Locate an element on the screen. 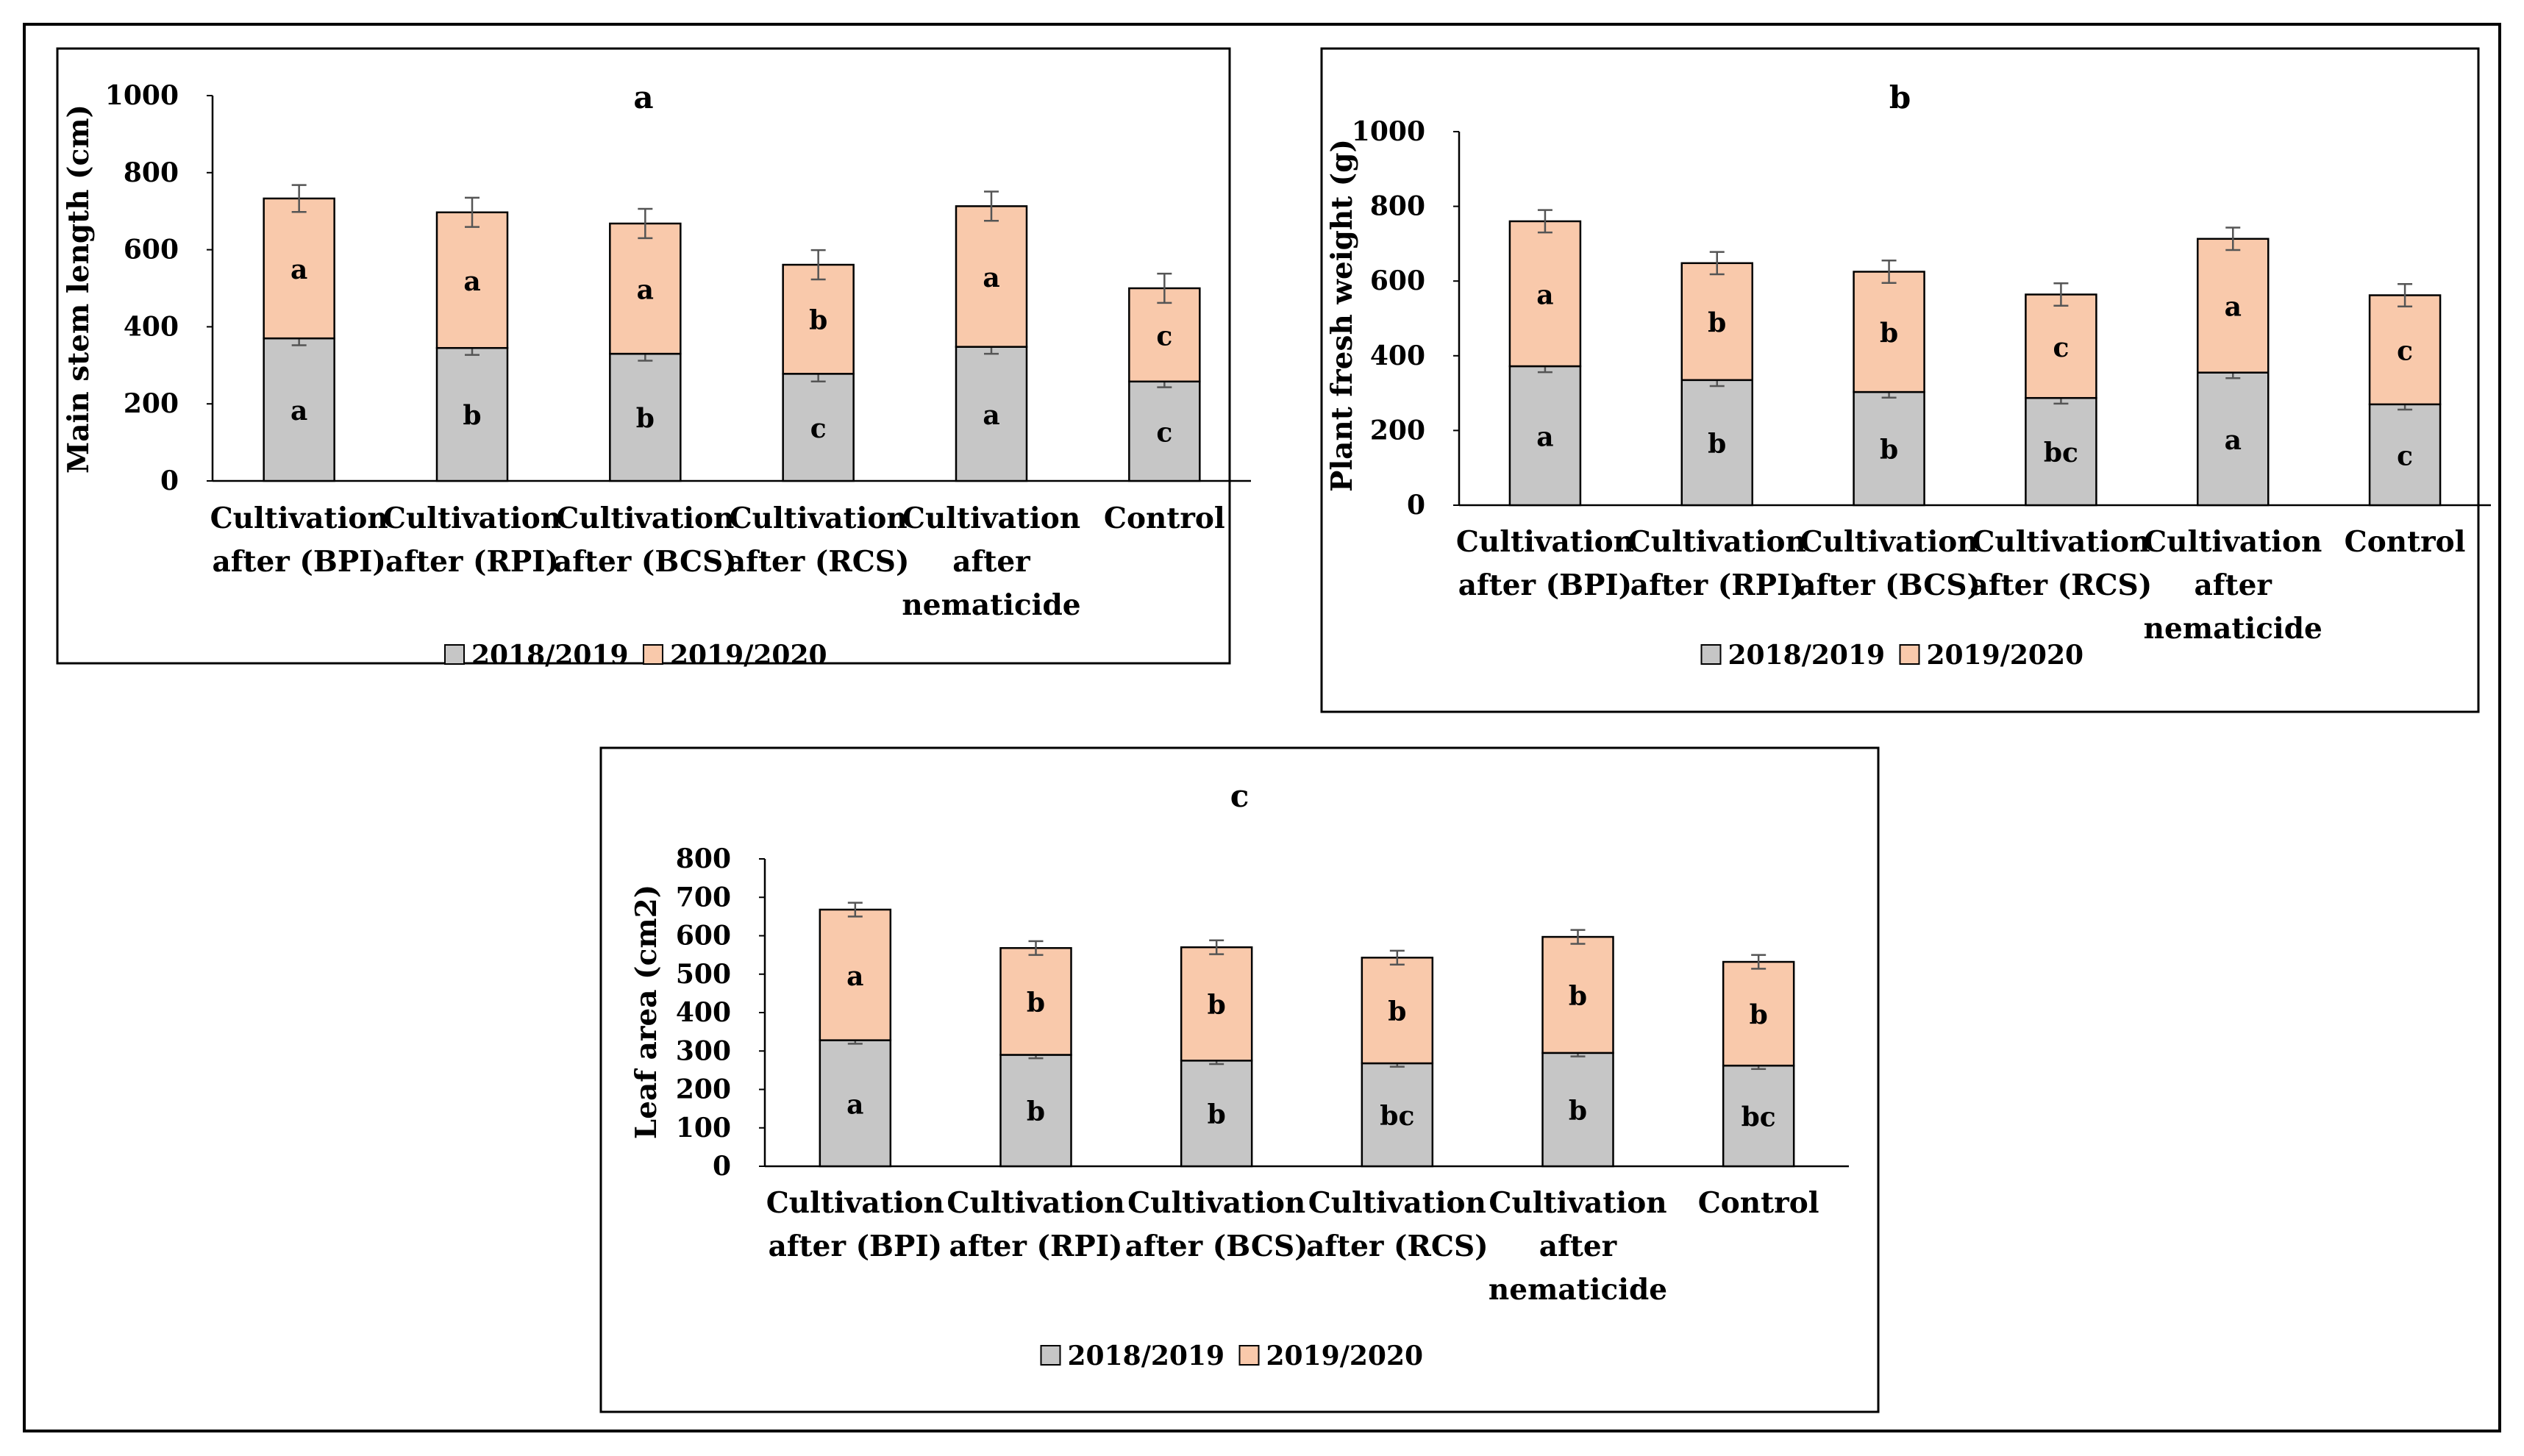 The image size is (2524, 1456). y-tick-label: 1000 is located at coordinates (142, 95).